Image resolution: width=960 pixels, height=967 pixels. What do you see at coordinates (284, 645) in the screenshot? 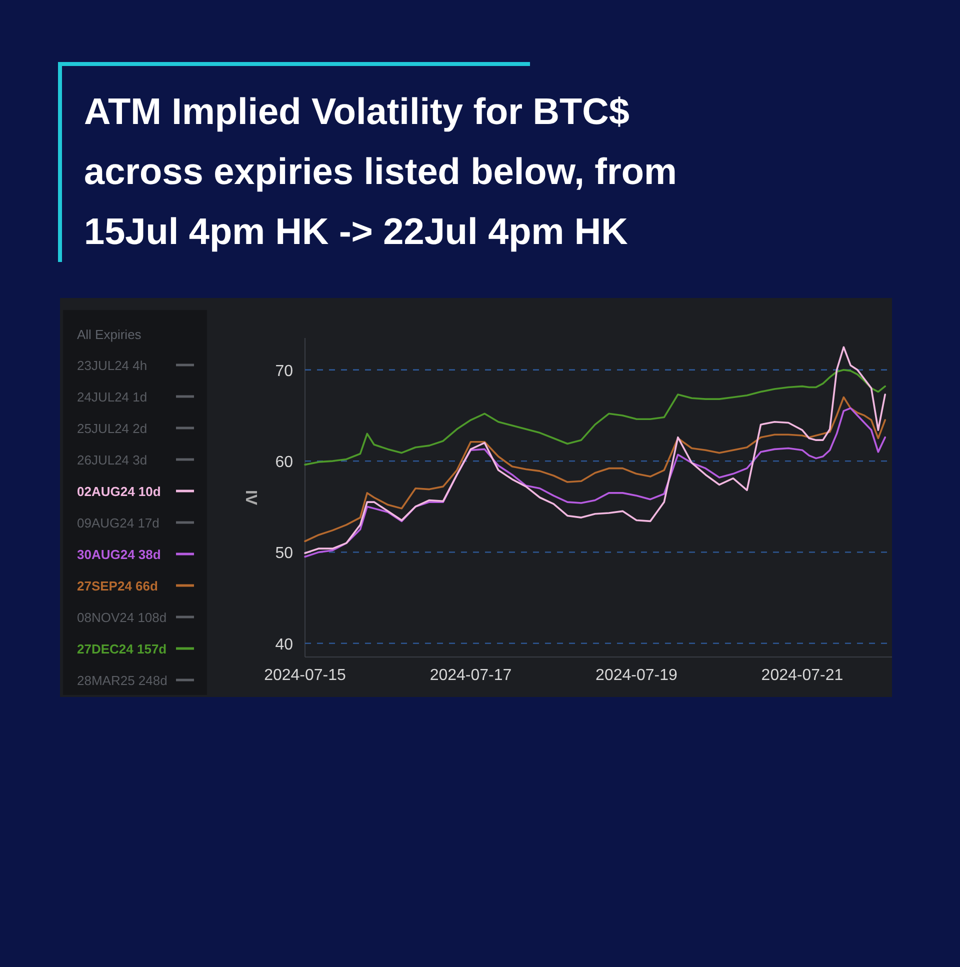
I see `y-tick-label: 40` at bounding box center [284, 645].